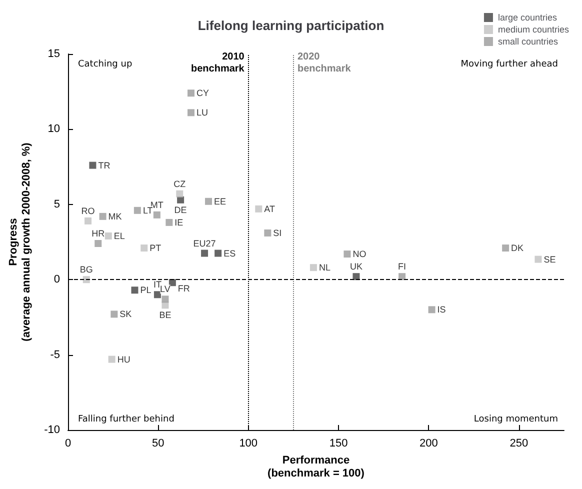 Image resolution: width=582 pixels, height=489 pixels. What do you see at coordinates (324, 267) in the screenshot?
I see `data-label: NL` at bounding box center [324, 267].